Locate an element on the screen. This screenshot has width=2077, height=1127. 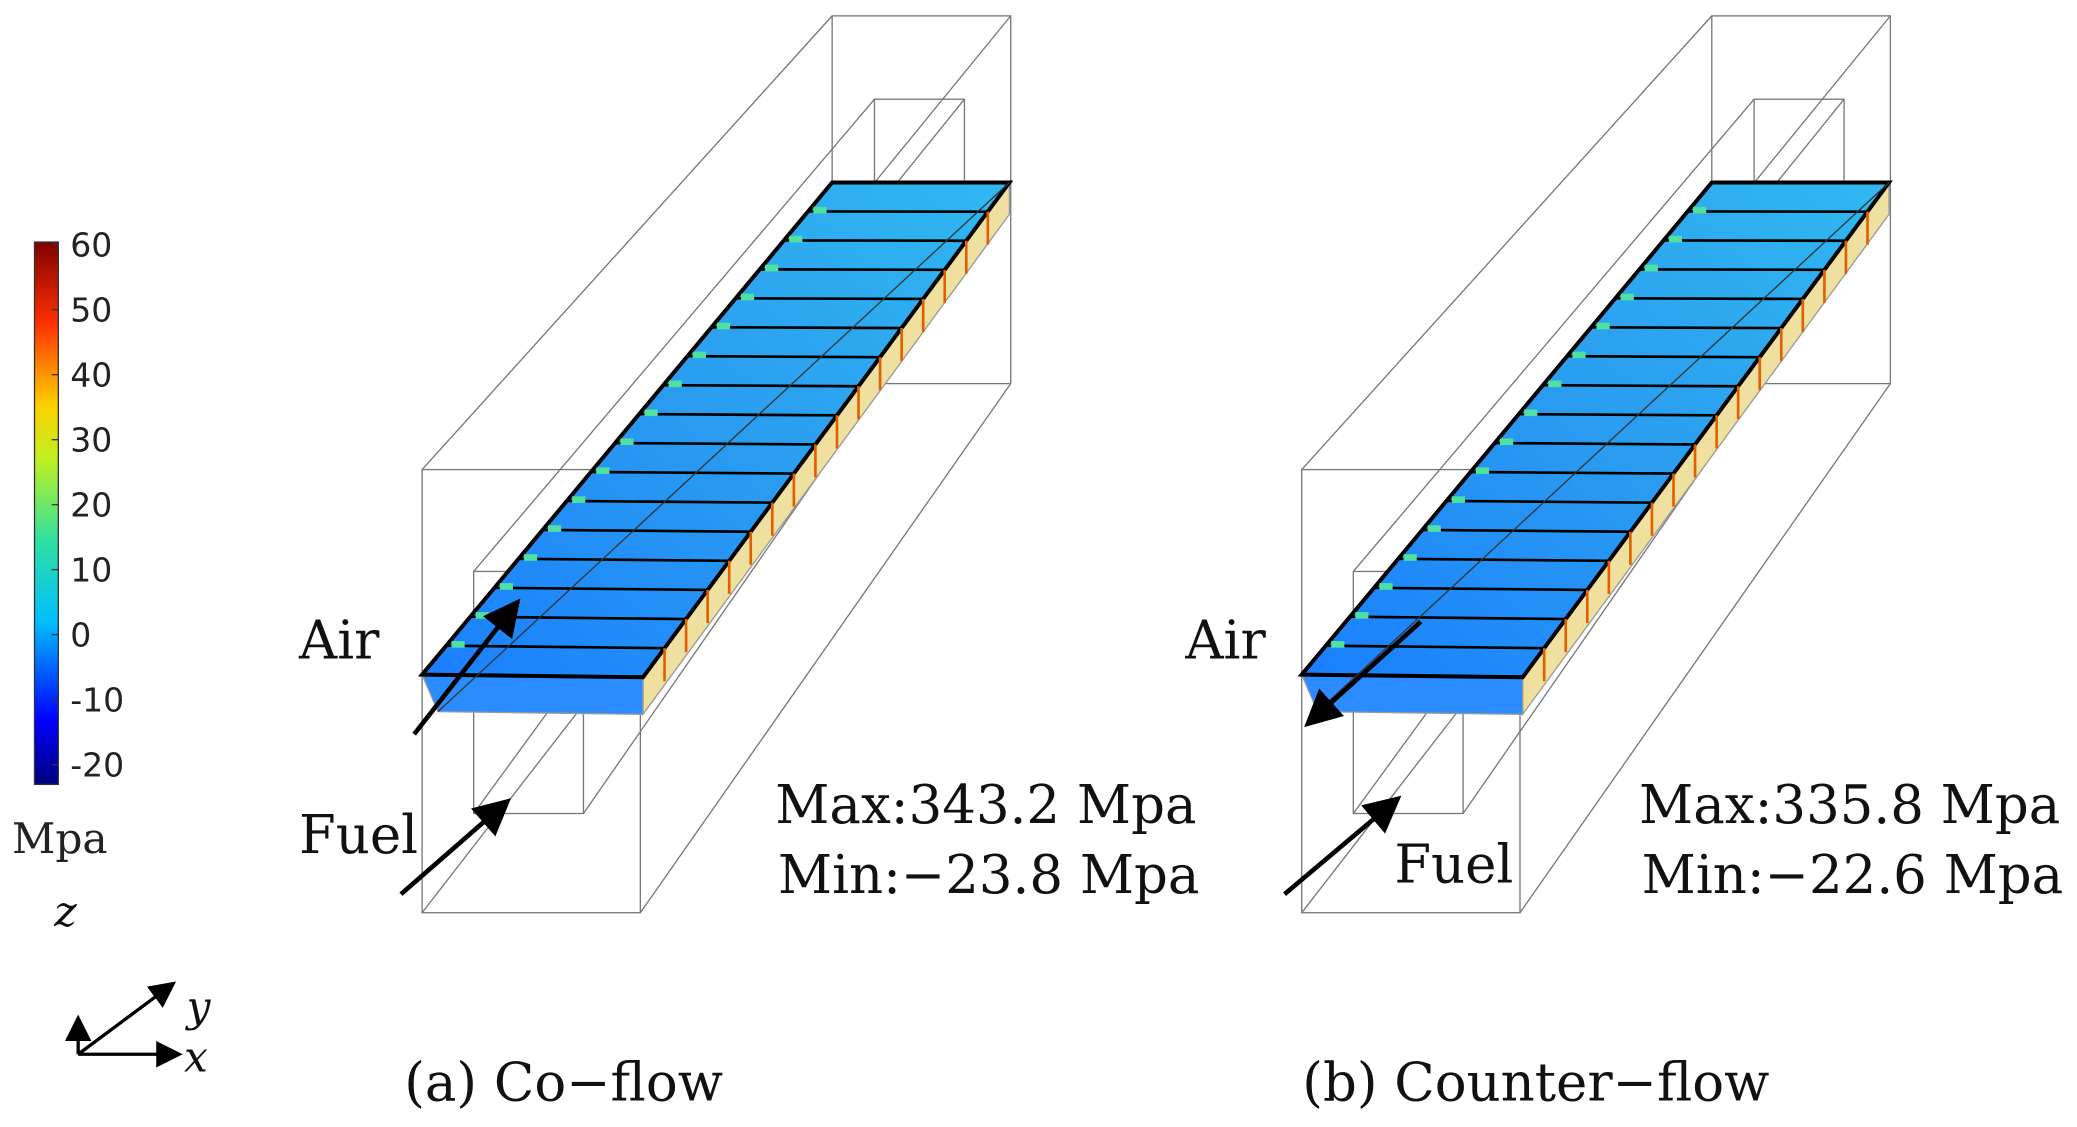
colorbar-label: 40 is located at coordinates (91, 375).